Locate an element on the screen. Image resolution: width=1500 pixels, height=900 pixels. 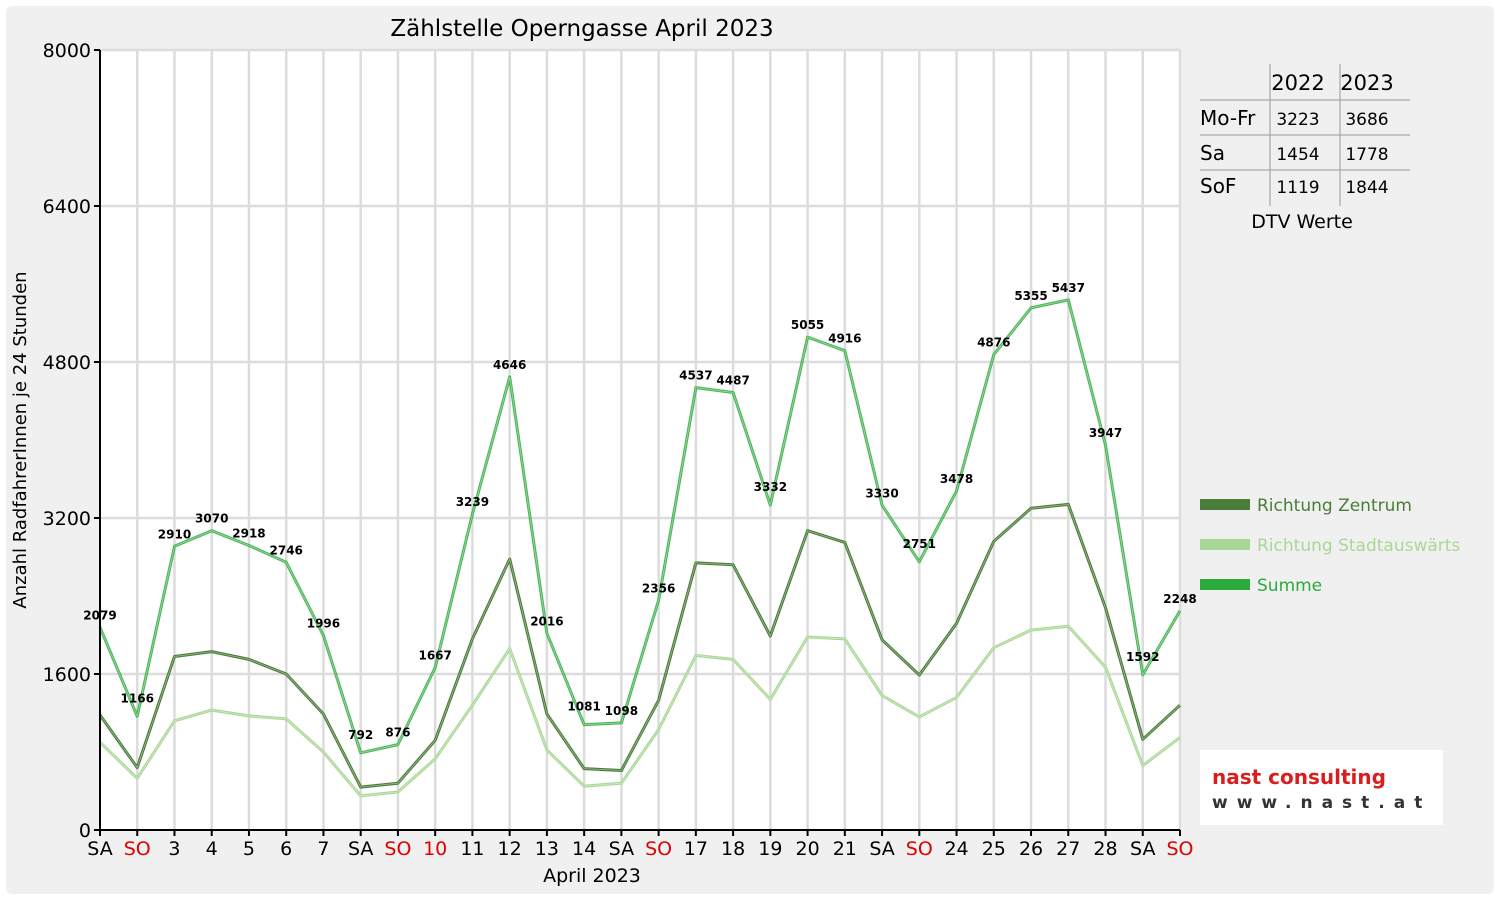
table-cell: 3223 is located at coordinates (1297, 120).